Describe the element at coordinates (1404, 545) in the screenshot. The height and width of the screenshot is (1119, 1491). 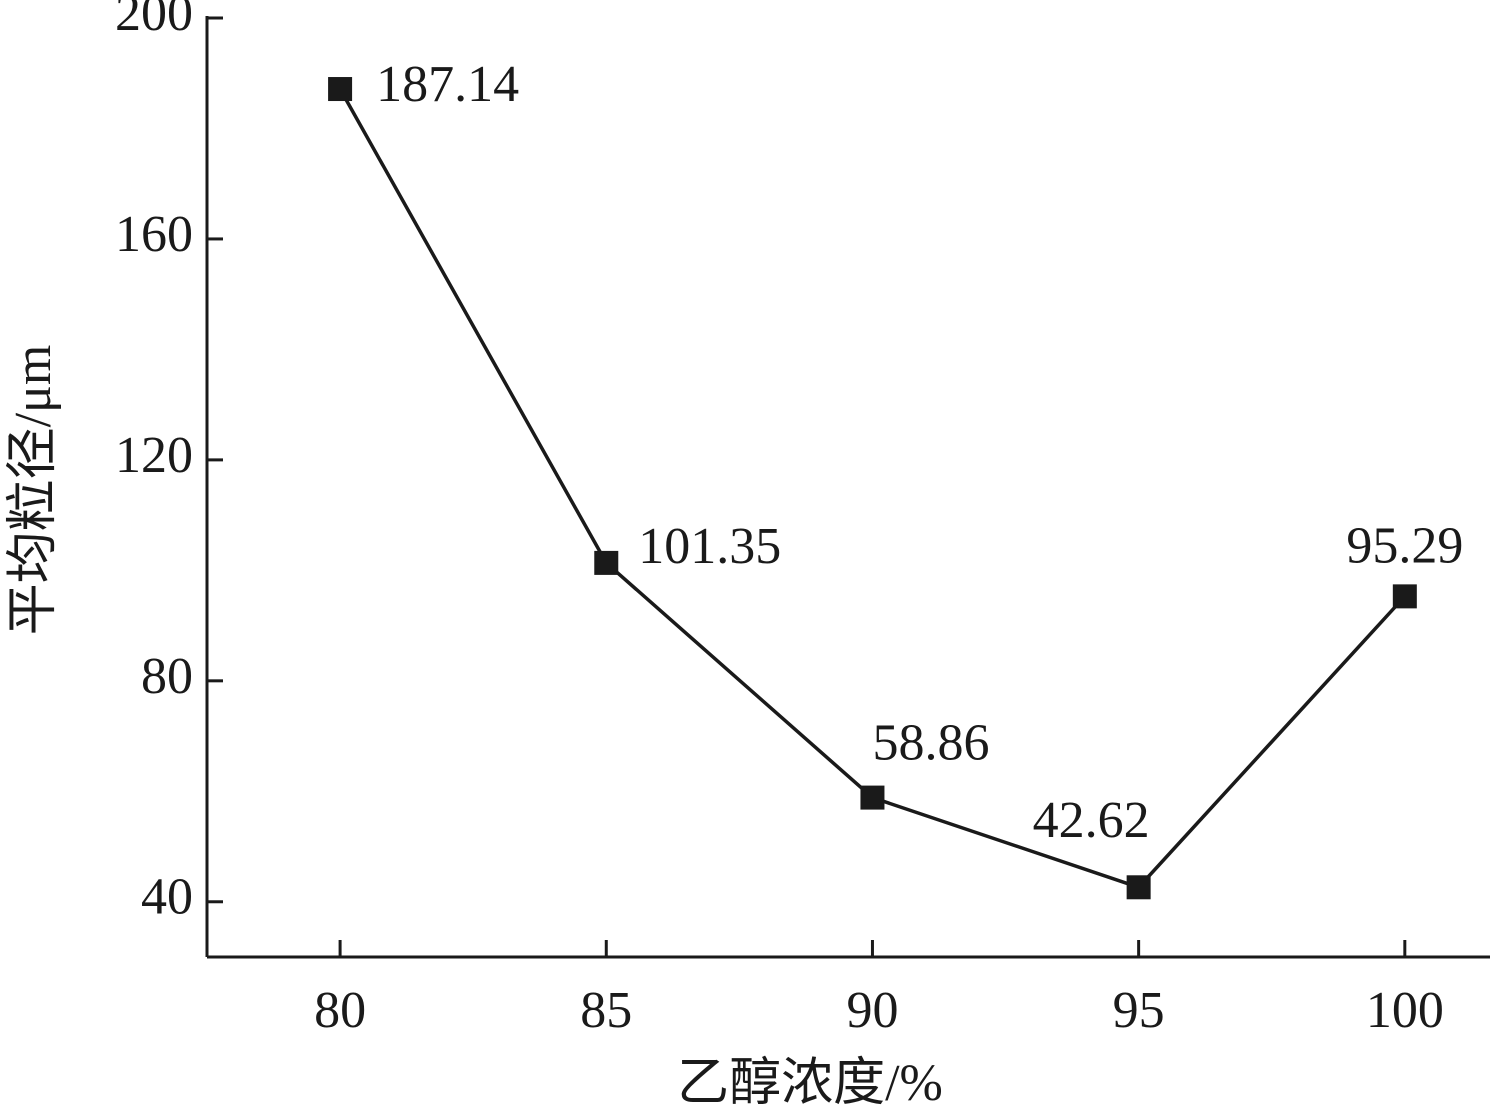
I see `data-label: 95.29` at that location.